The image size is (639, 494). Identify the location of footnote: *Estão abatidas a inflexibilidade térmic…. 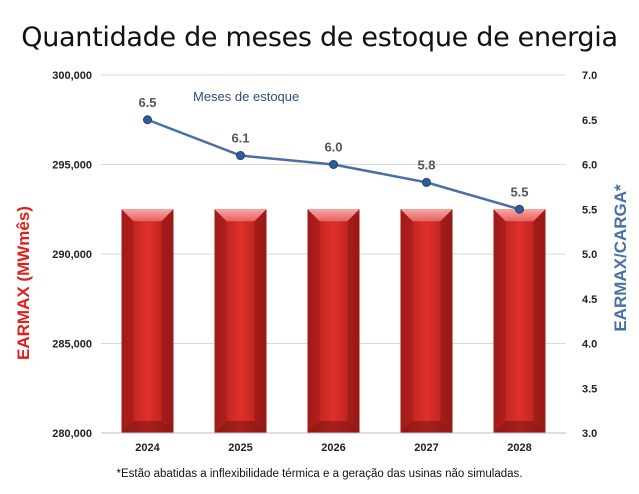
(319, 474).